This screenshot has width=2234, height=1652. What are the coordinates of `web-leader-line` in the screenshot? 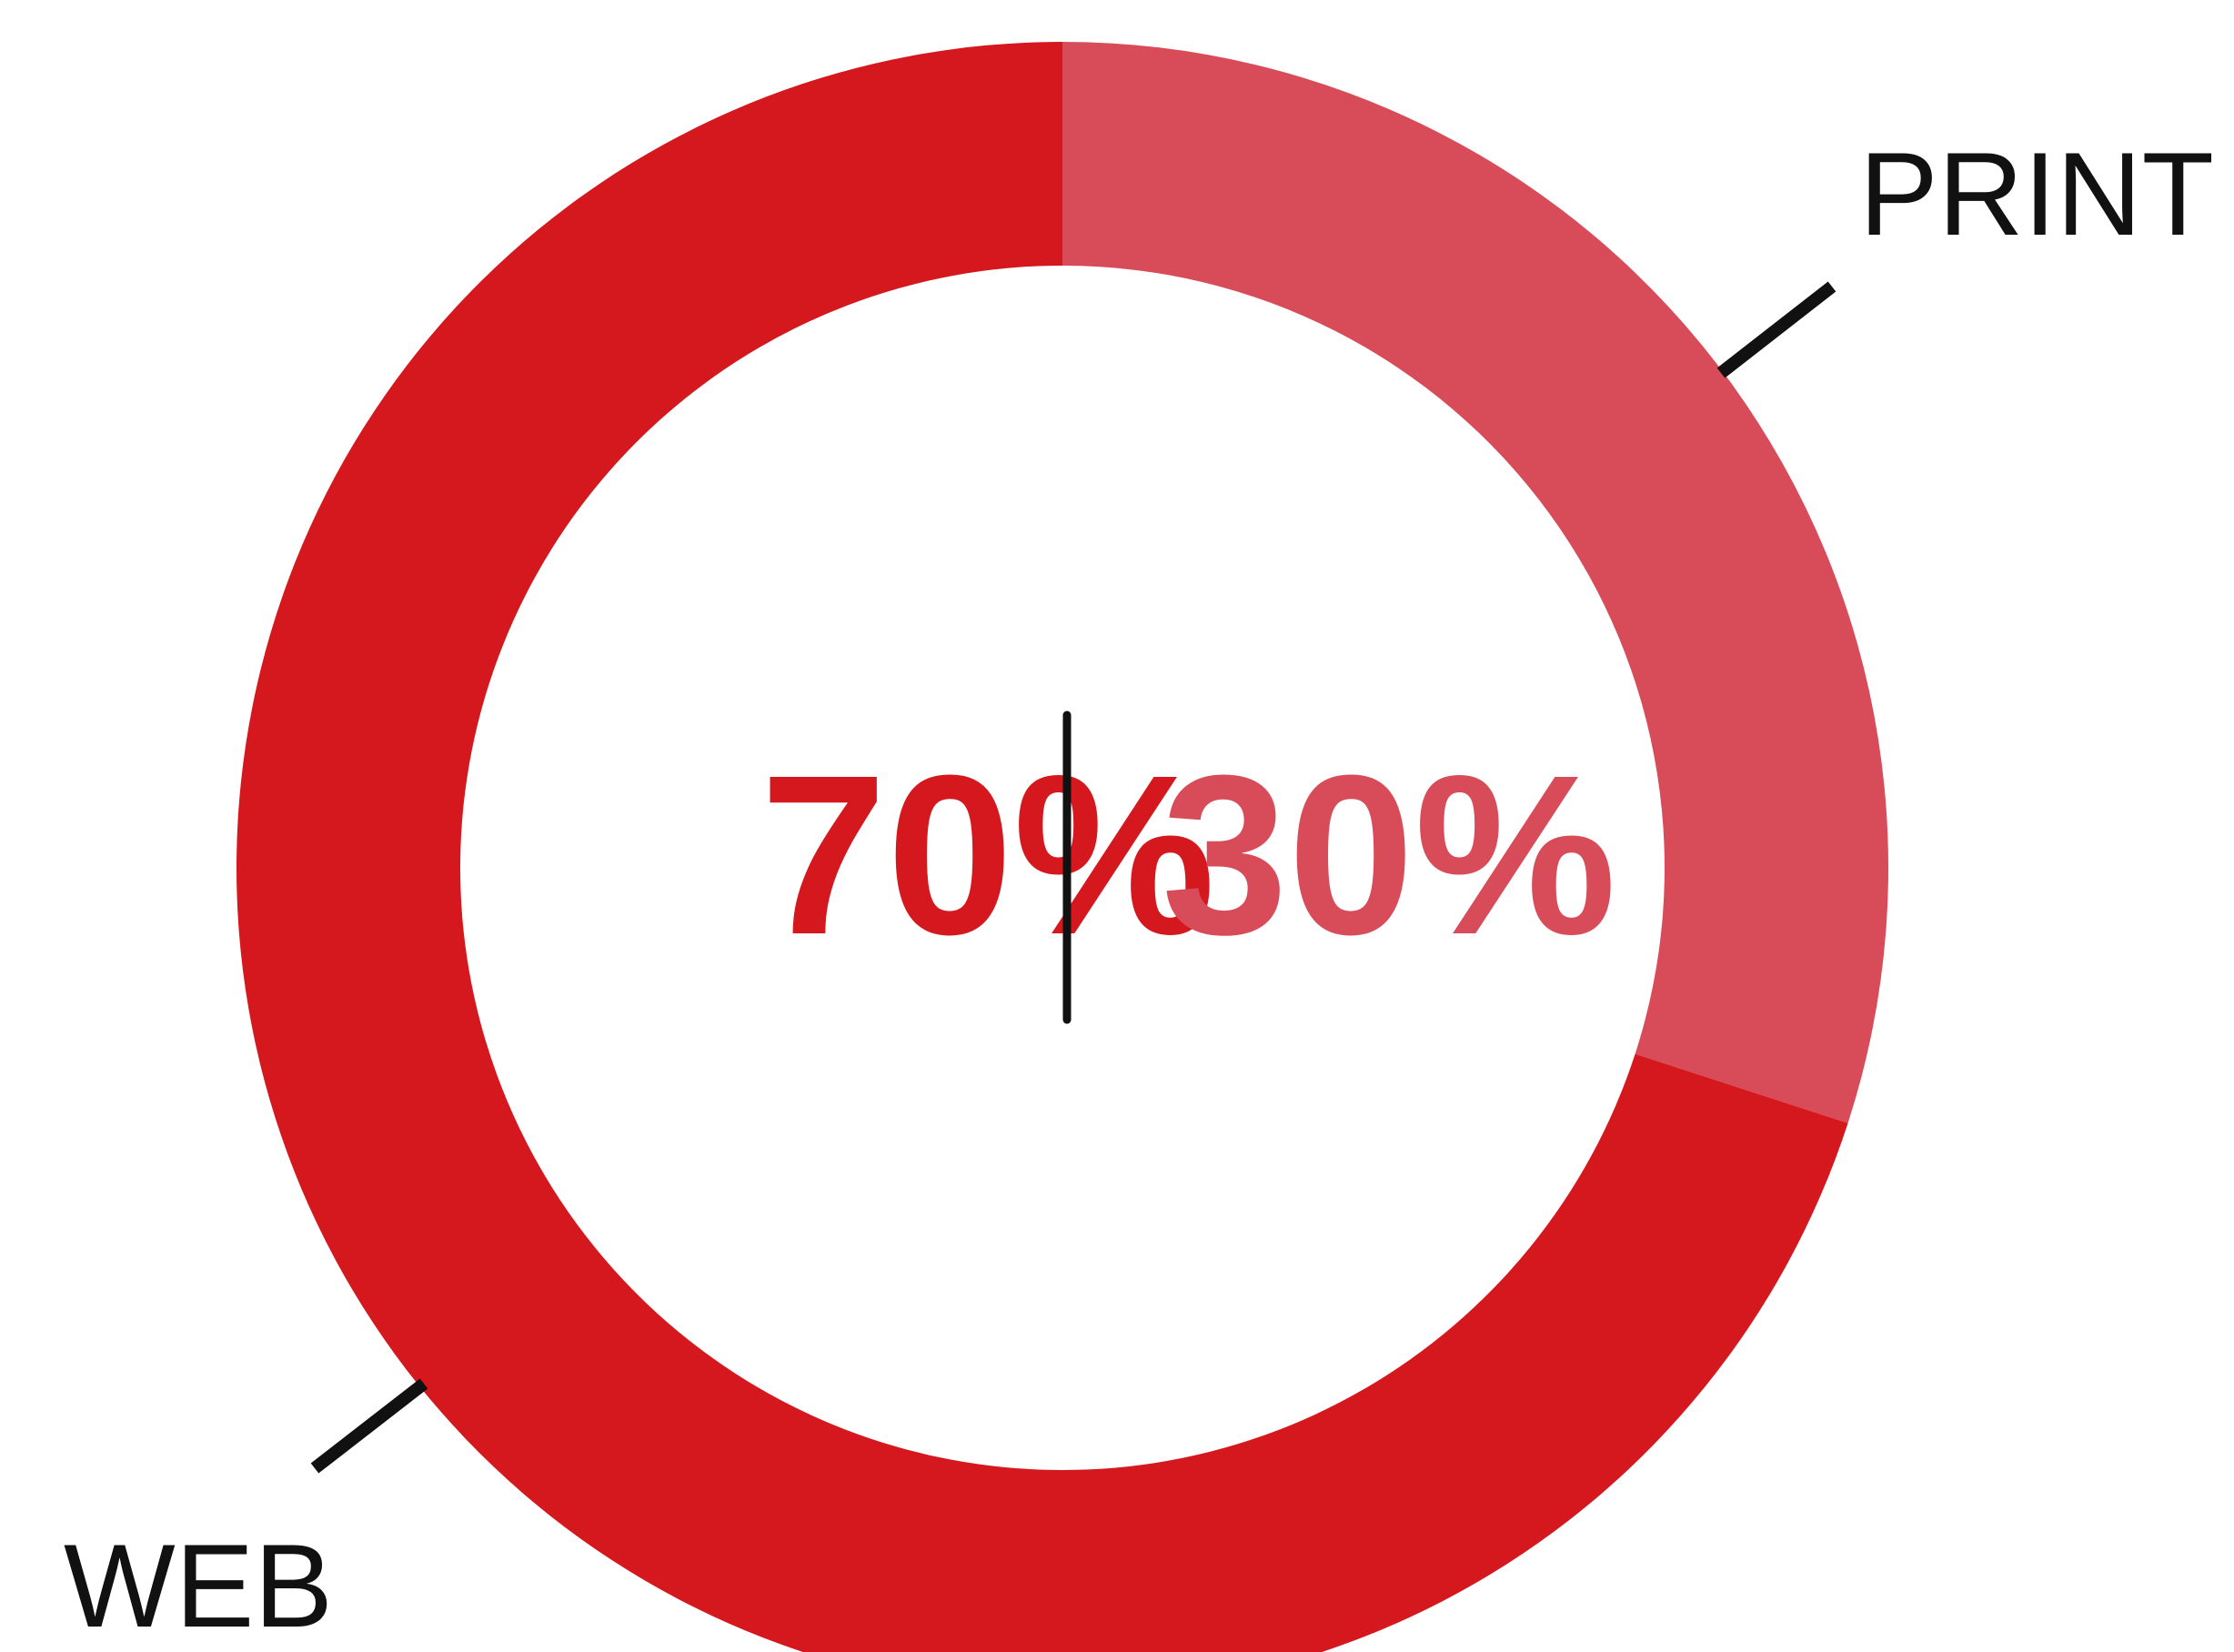 It's located at (369, 1426).